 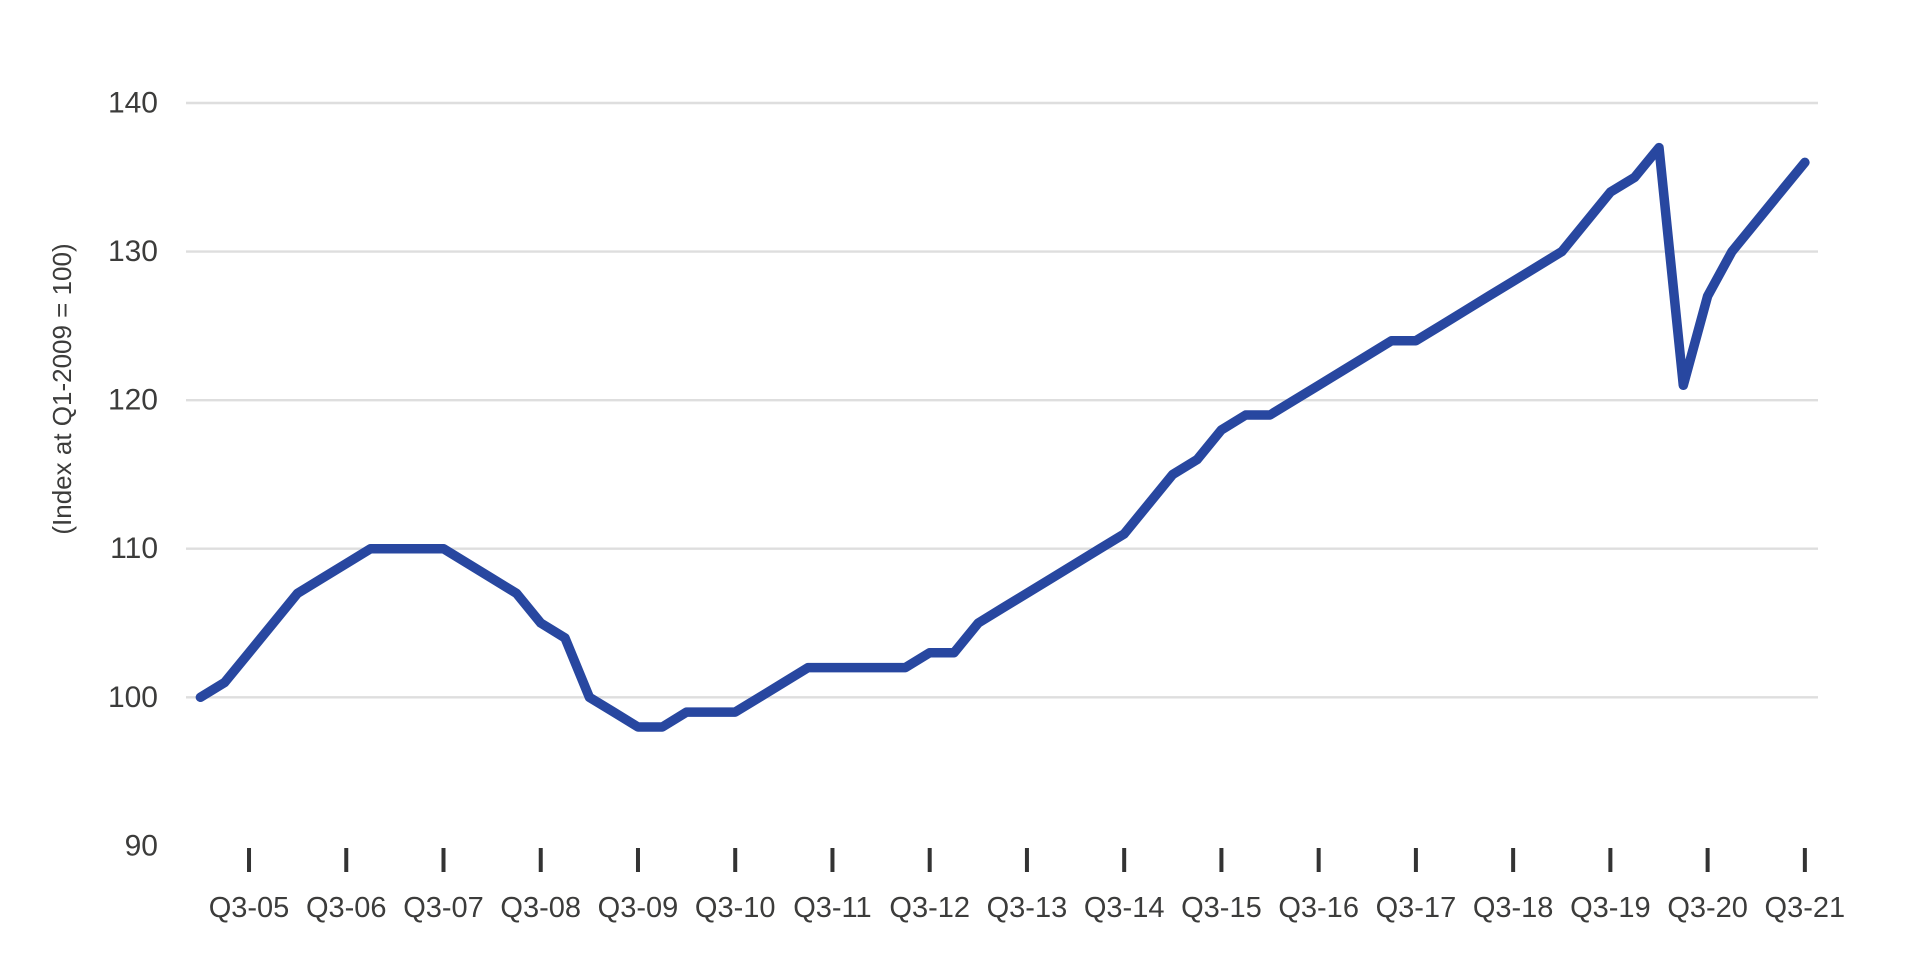 I want to click on y-axis-title: (Index at Q1-2009 = 100), so click(x=62, y=389).